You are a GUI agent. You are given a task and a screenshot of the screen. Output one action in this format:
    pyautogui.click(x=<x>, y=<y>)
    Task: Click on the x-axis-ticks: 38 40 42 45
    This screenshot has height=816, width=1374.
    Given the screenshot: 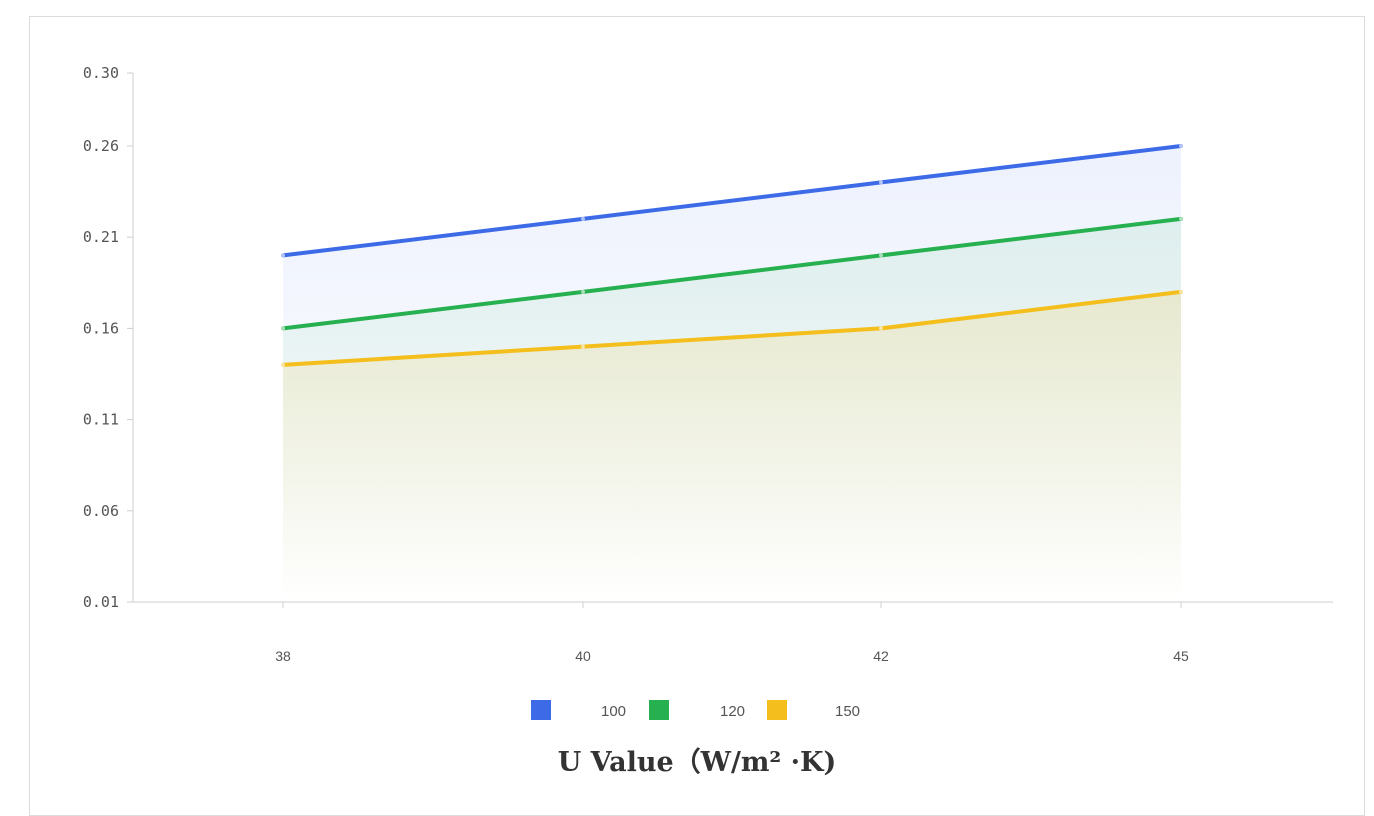 What is the action you would take?
    pyautogui.click(x=732, y=633)
    